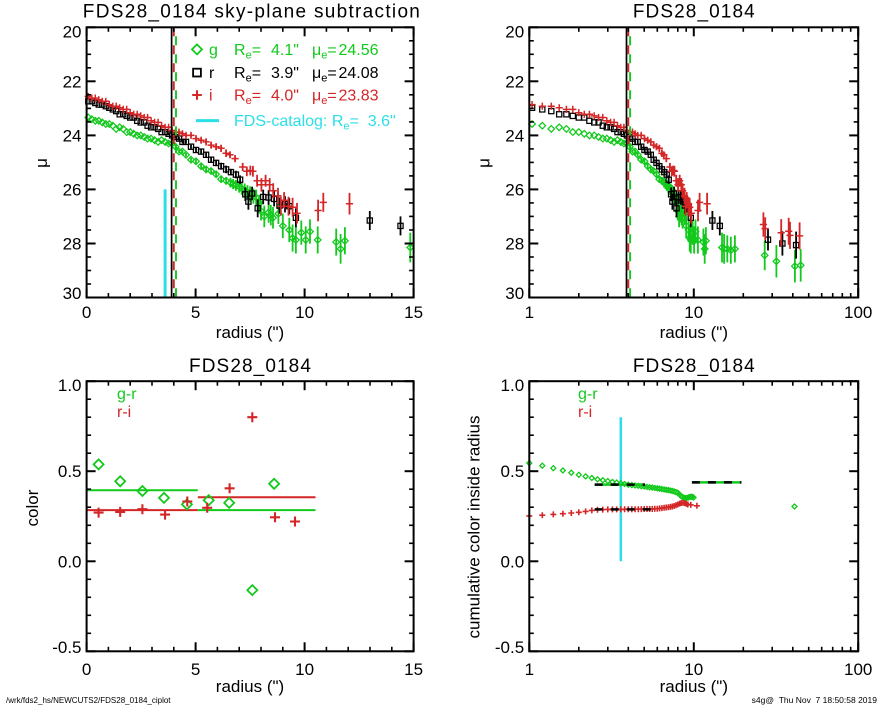 Image resolution: width=885 pixels, height=708 pixels. I want to click on svg-text: 4.0", so click(285, 96).